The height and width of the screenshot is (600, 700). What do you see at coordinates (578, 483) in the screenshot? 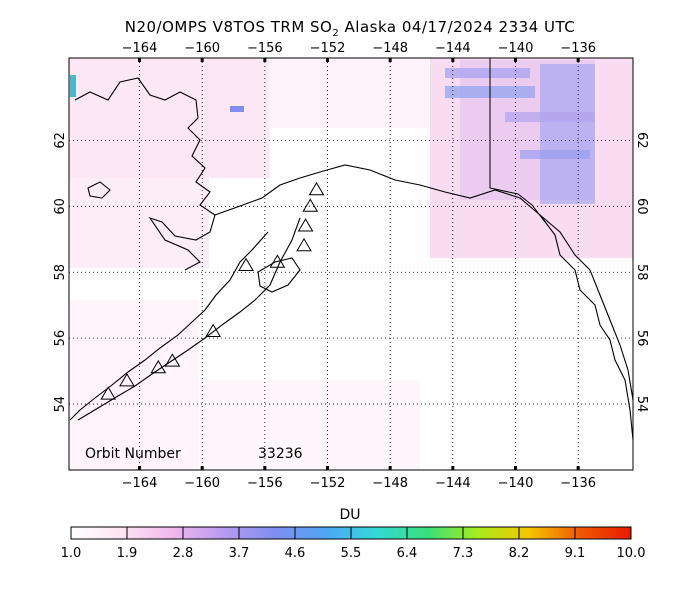
I see `lon-tick-bottom: −136` at bounding box center [578, 483].